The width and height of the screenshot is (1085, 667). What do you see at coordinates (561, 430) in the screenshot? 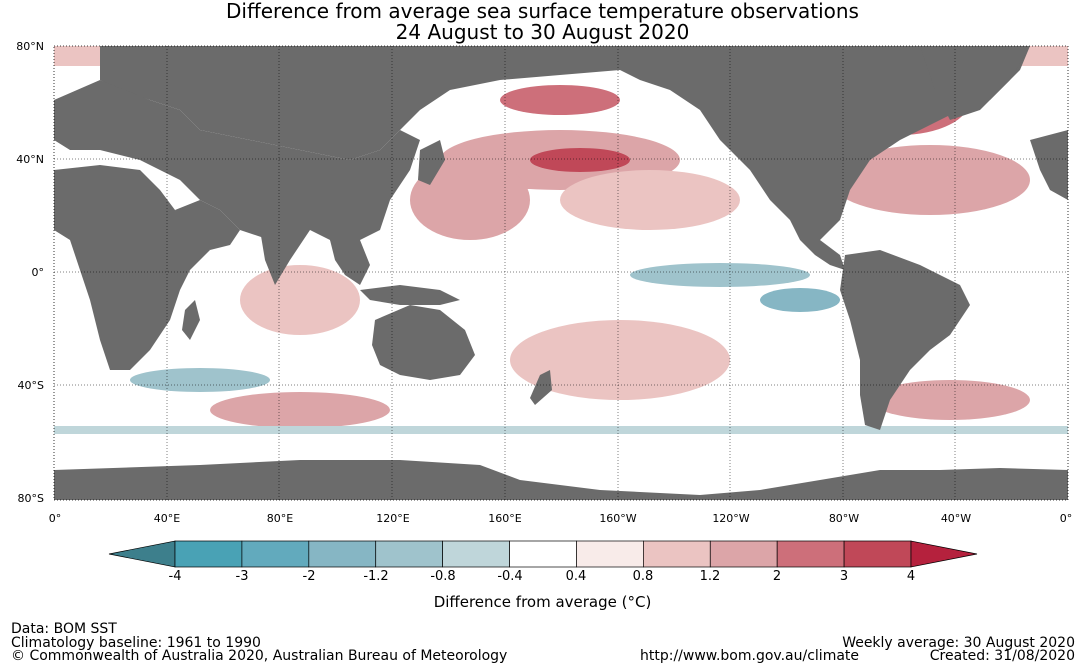
I see `anomaly-band-southern-ocean` at bounding box center [561, 430].